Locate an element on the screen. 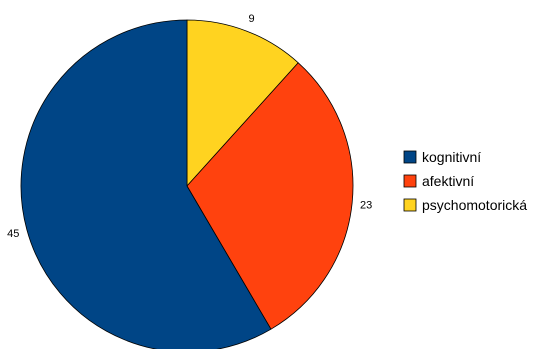 Image resolution: width=539 pixels, height=349 pixels. legend-item-kognitivní: kognitivní is located at coordinates (442, 157).